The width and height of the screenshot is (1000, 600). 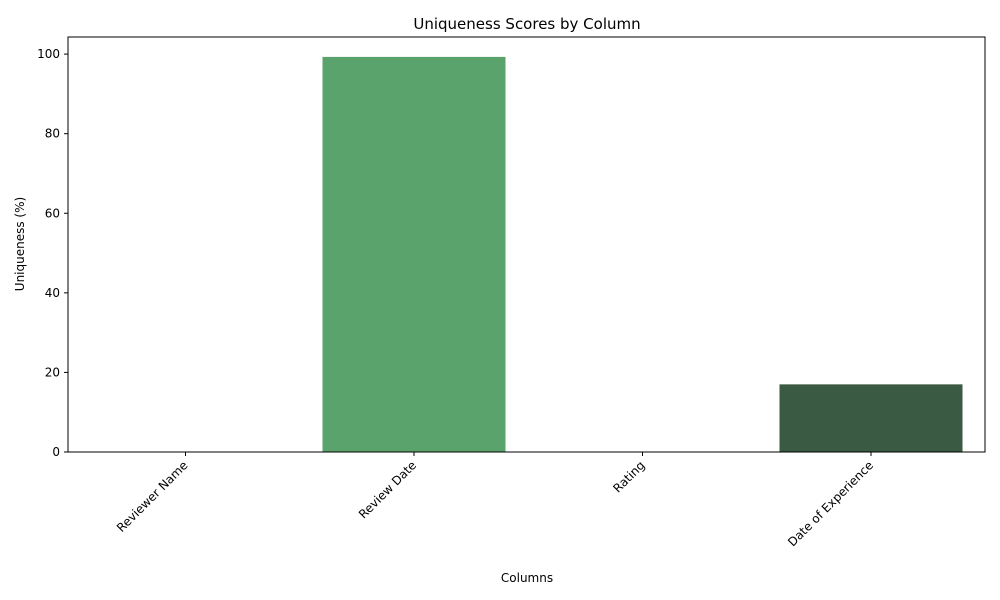 What do you see at coordinates (52, 293) in the screenshot?
I see `y-tick-label: 40` at bounding box center [52, 293].